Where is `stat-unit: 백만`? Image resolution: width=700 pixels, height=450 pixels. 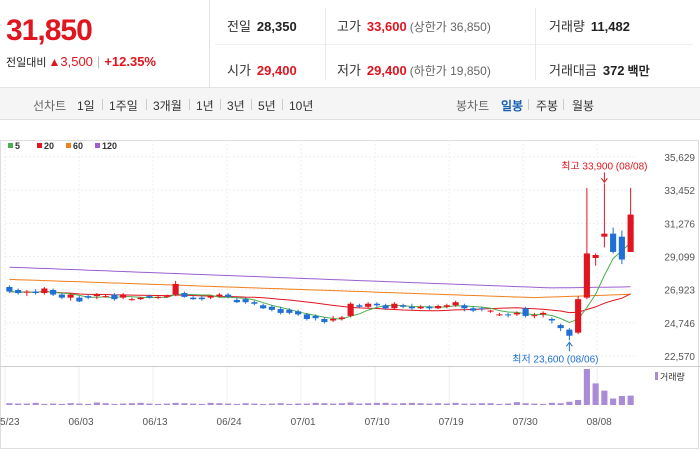
stat-unit: 백만 is located at coordinates (638, 71).